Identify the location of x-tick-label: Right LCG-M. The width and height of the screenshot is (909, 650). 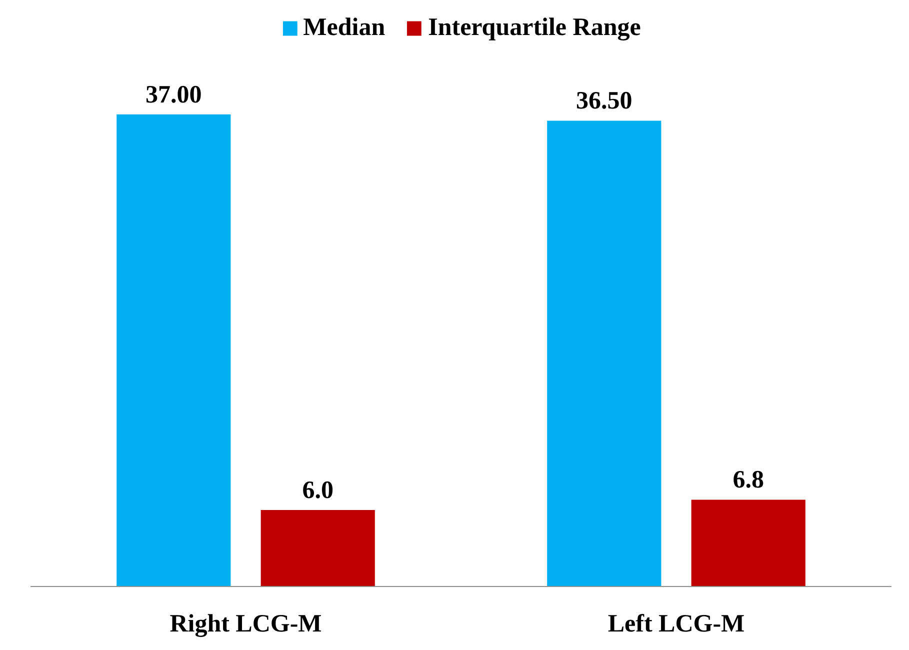
(246, 624).